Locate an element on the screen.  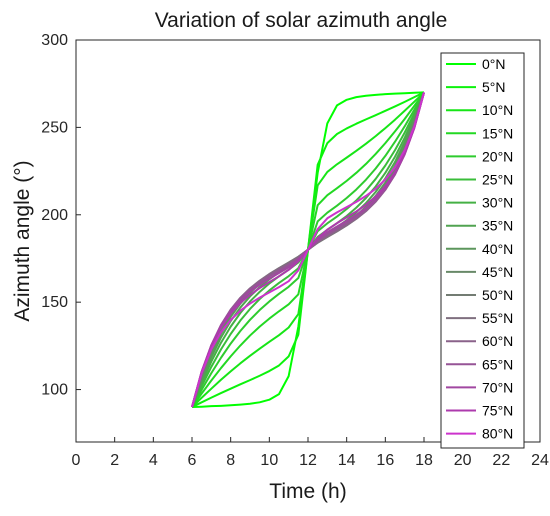
legend-label: 35°N is located at coordinates (497, 226).